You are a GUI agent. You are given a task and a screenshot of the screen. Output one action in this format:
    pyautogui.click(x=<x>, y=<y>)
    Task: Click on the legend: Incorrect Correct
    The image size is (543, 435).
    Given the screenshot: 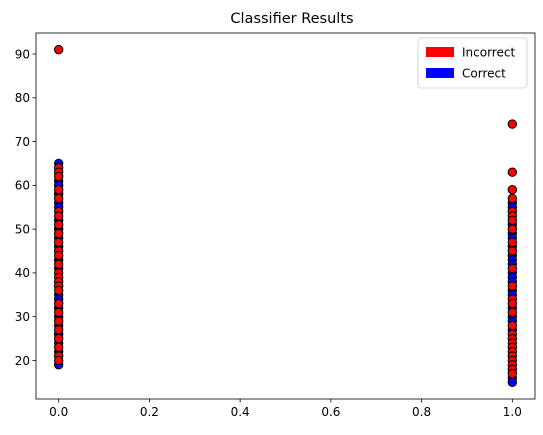 What is the action you would take?
    pyautogui.click(x=472, y=63)
    